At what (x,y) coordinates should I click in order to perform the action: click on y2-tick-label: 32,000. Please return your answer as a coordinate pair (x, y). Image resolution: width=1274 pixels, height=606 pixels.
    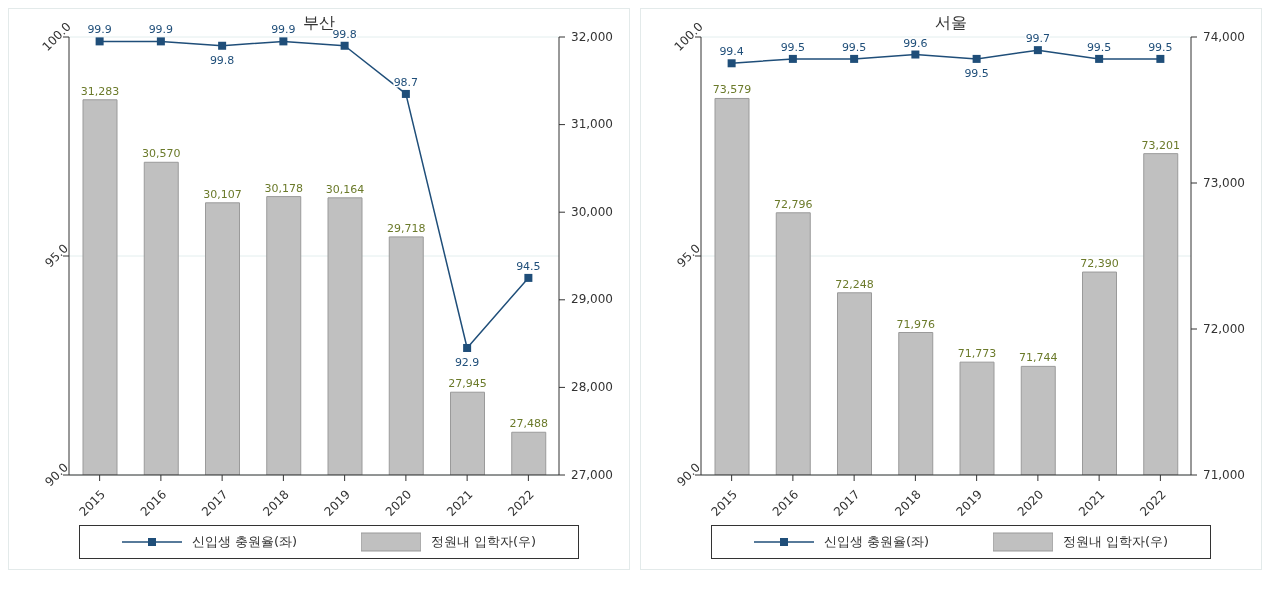
    Looking at the image, I should click on (592, 36).